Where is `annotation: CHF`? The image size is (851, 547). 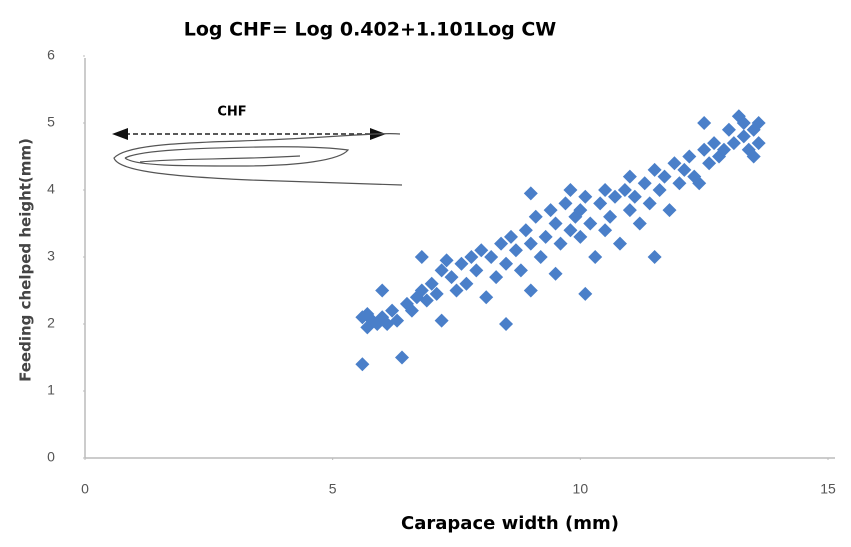 annotation: CHF is located at coordinates (231, 112).